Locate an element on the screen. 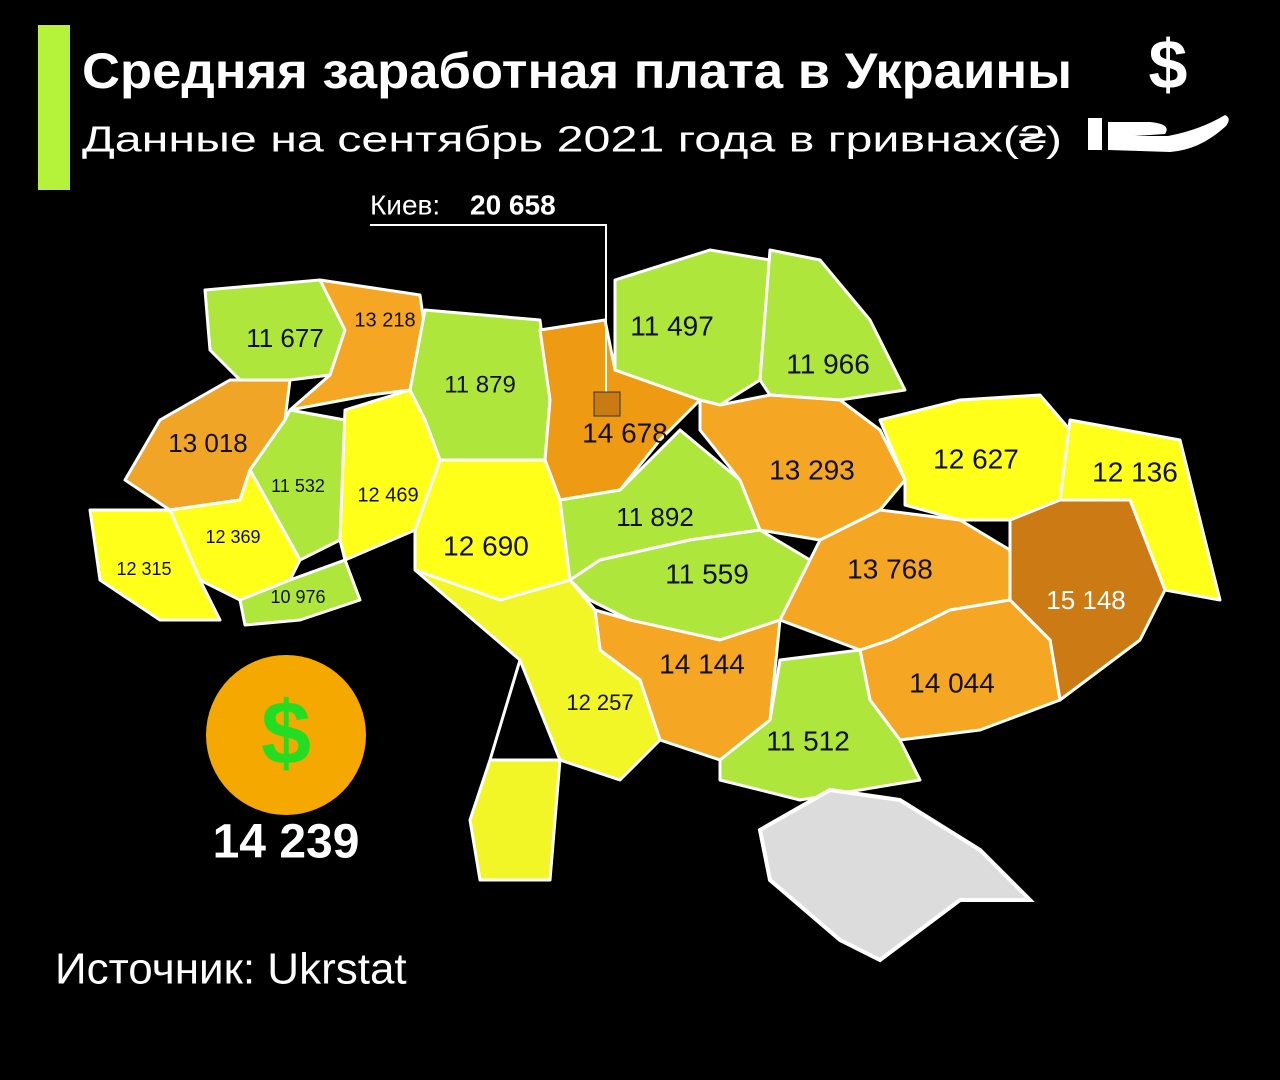  region-label: 14 144 is located at coordinates (702, 663).